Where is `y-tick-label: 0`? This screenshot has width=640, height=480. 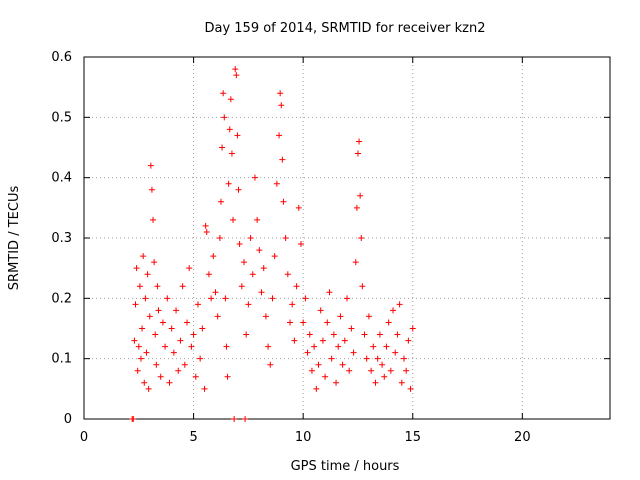 y-tick-label: 0 is located at coordinates (68, 419).